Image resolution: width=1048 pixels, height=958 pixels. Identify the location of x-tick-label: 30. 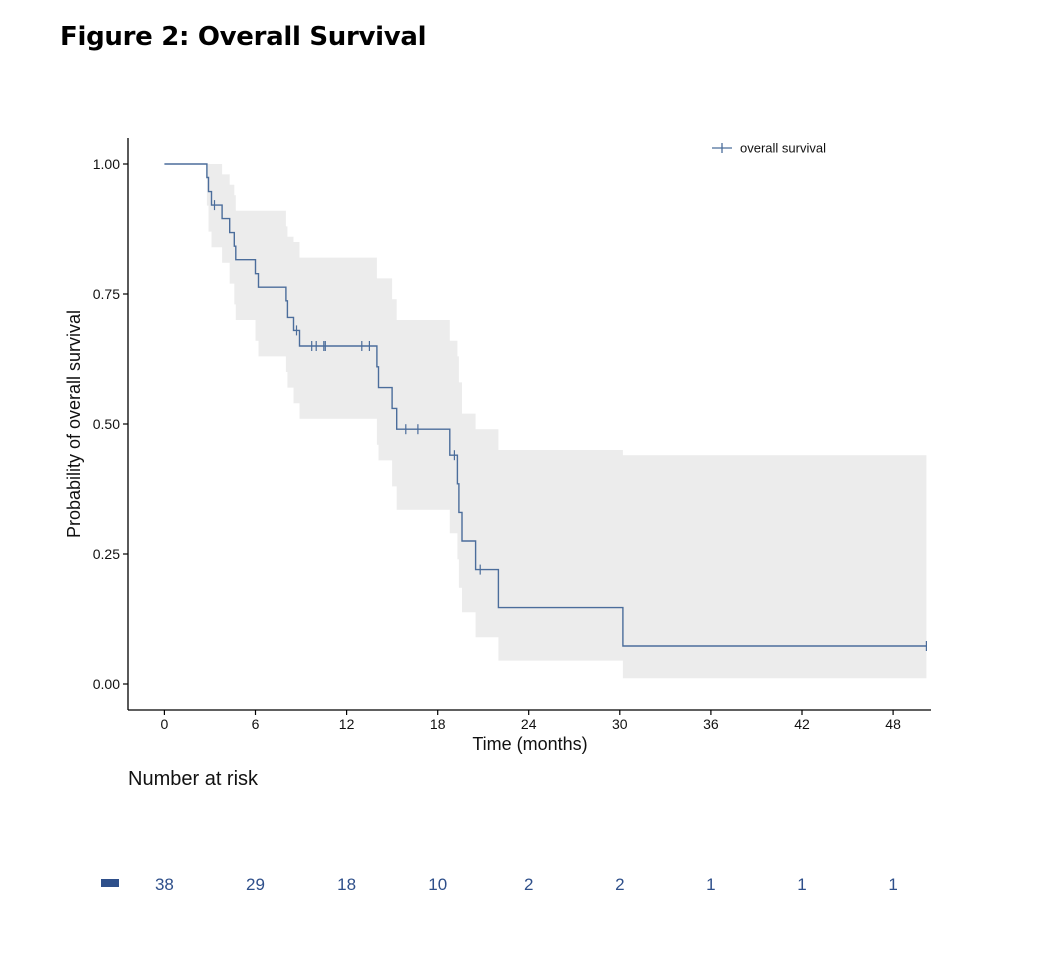
(620, 724).